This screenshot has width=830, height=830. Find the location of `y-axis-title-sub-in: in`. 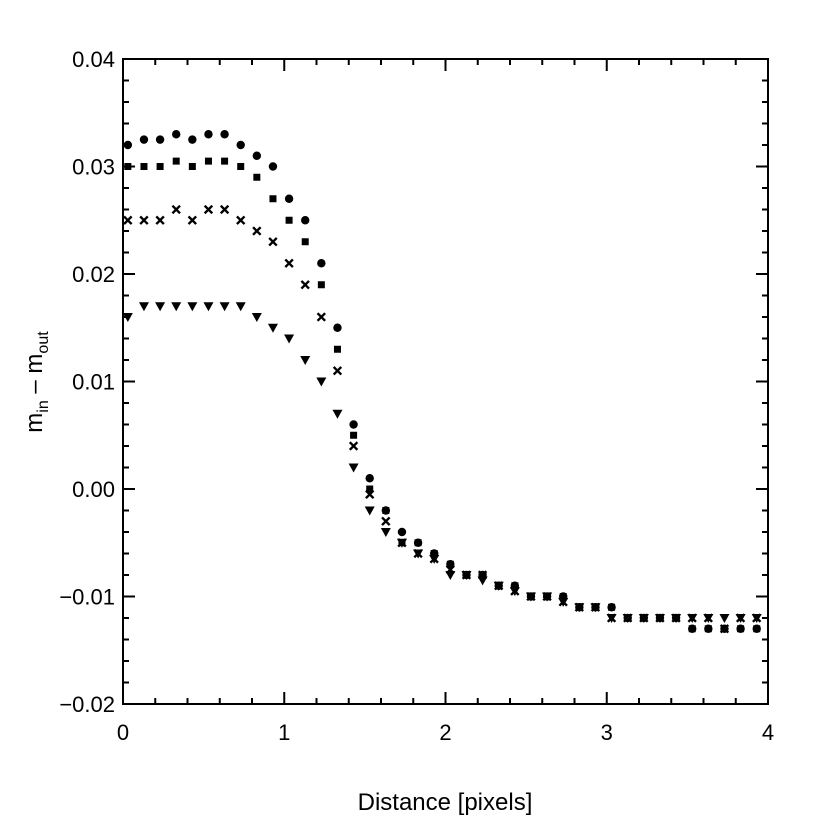

y-axis-title-sub-in: in is located at coordinates (43, 406).